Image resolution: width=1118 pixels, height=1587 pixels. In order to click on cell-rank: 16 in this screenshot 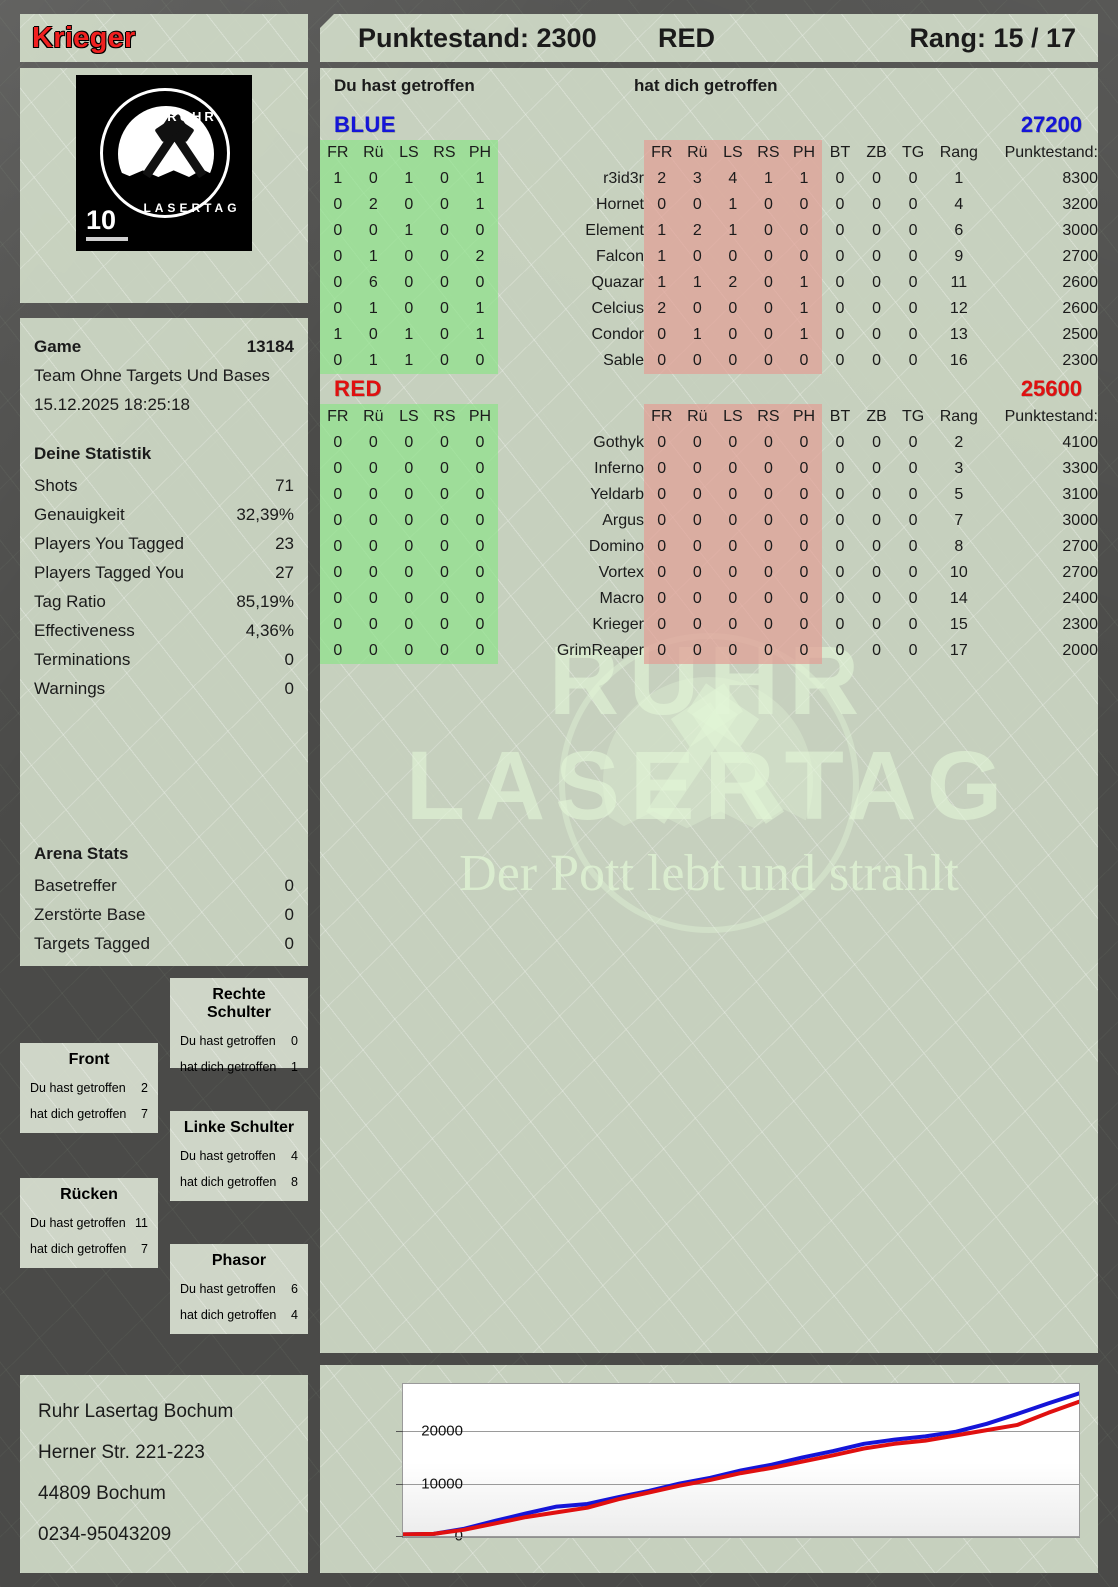, I will do `click(958, 360)`.